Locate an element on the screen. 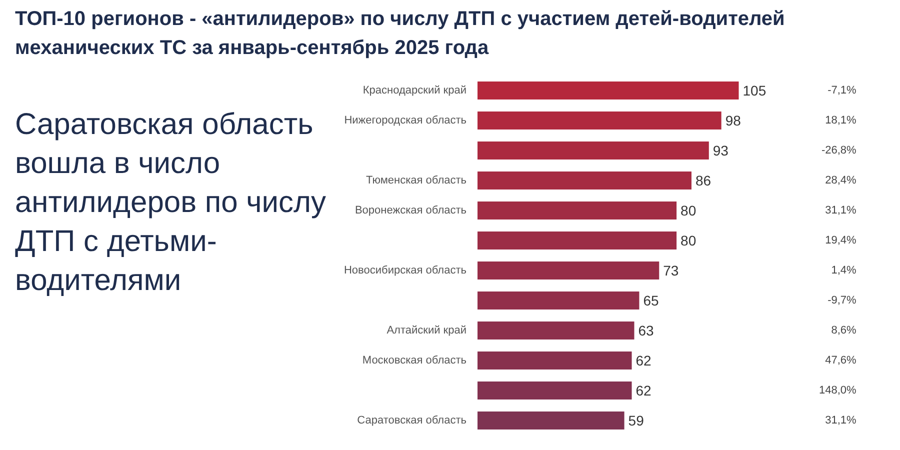 This screenshot has height=450, width=900. text: -7,1% is located at coordinates (842, 90).